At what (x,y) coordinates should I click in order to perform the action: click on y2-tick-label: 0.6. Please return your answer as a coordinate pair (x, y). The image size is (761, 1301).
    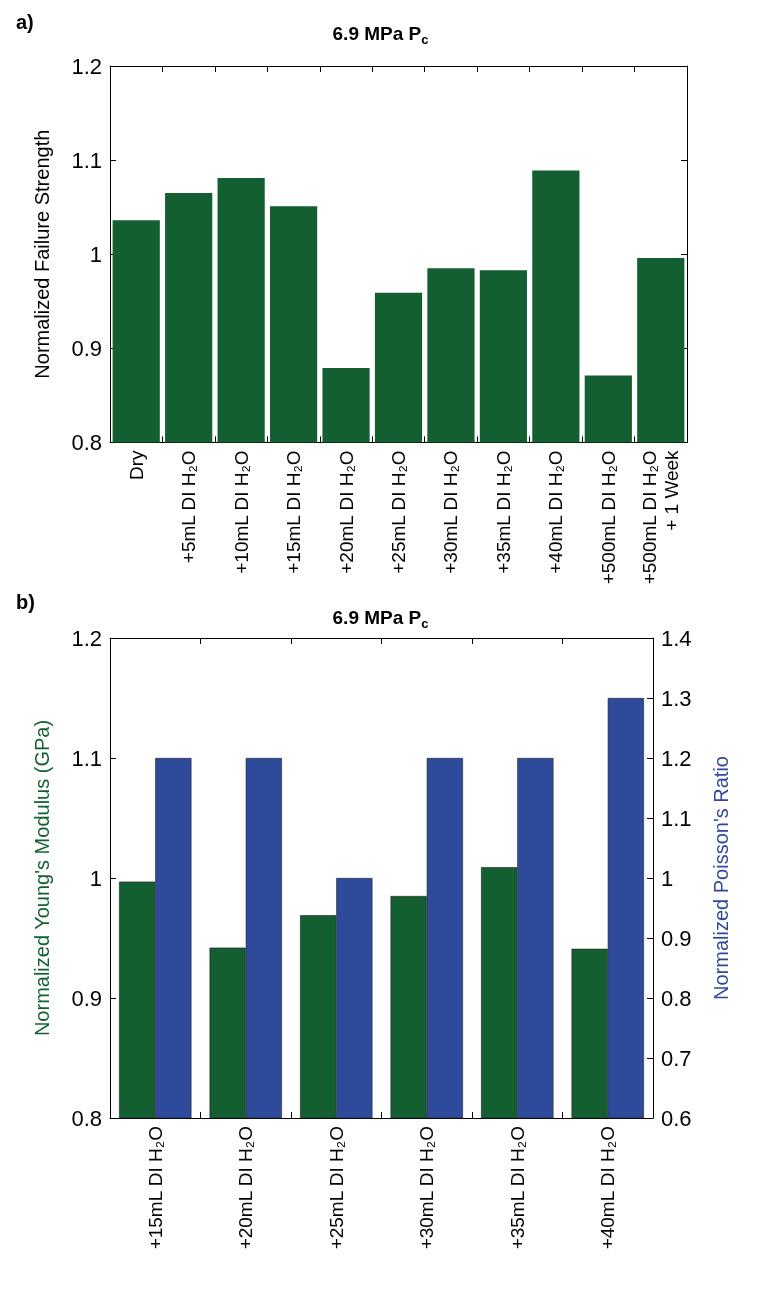
    Looking at the image, I should click on (676, 1118).